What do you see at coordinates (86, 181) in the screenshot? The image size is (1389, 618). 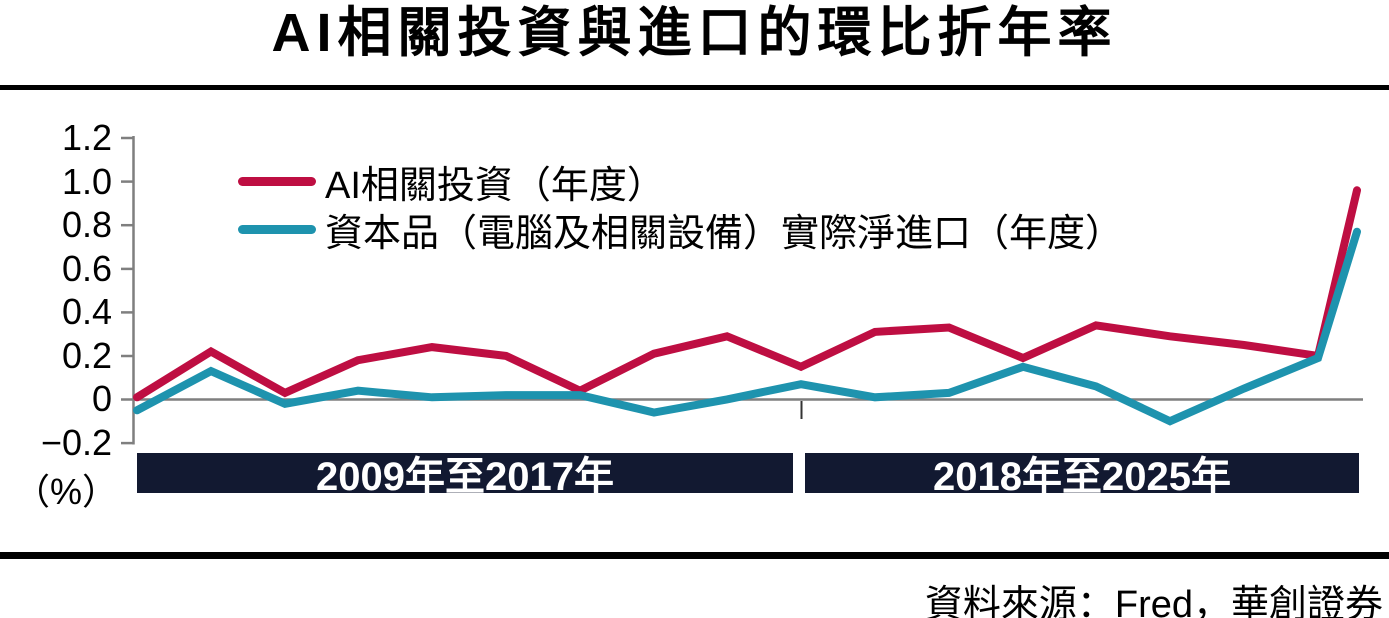 I see `y-tick-label: 1.0` at bounding box center [86, 181].